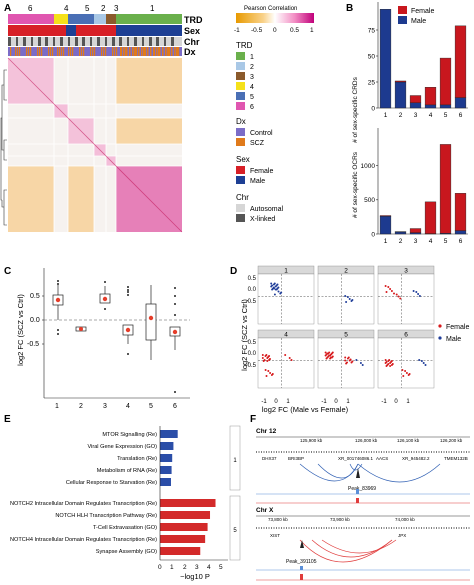  Describe the element at coordinates (406, 335) in the screenshot. I see `facet-label: 6` at that location.